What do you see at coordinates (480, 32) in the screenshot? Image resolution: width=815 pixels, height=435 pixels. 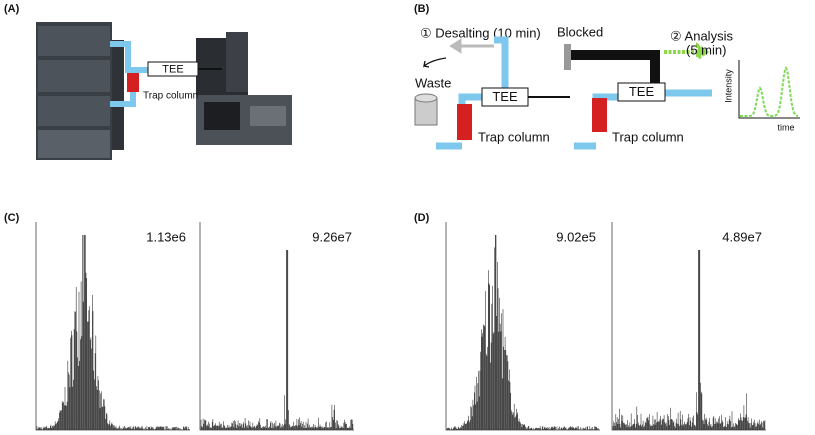 I see `step-label: ① Desalting (10 min)` at bounding box center [480, 32].